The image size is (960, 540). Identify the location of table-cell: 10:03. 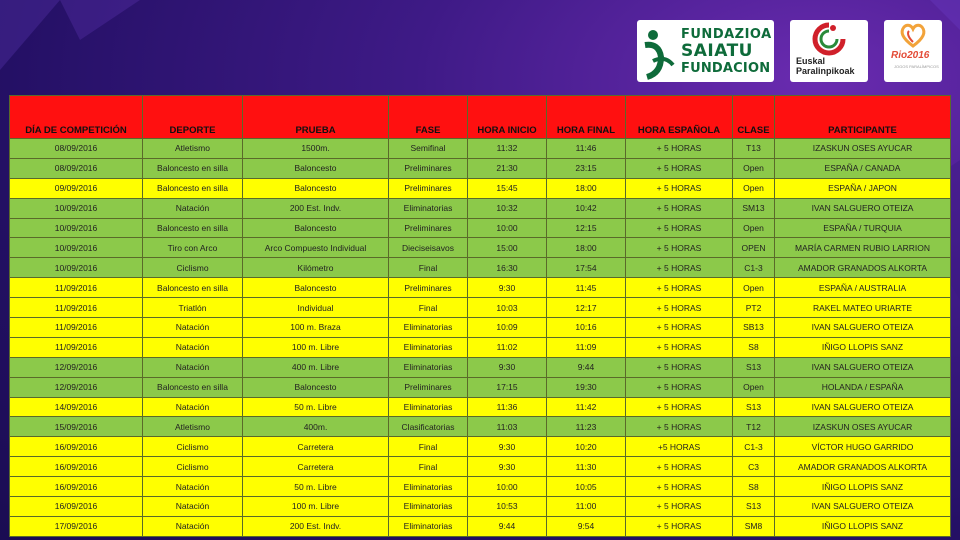
(507, 308).